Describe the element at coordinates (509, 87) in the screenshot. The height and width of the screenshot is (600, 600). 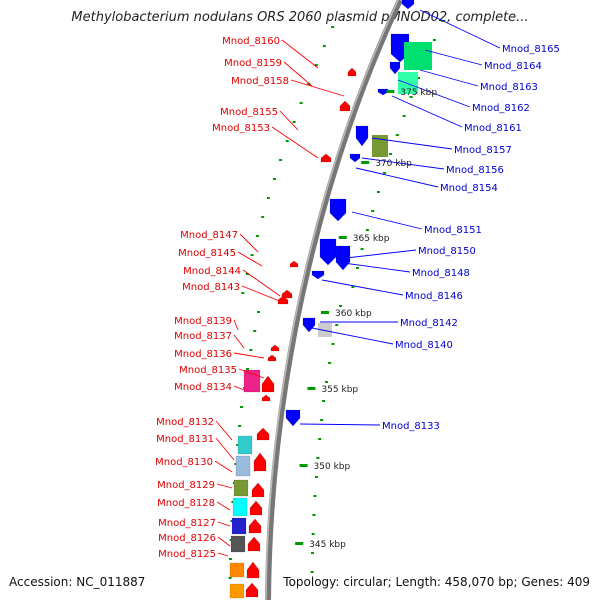
I see `label-mnod-8163: Mnod_8163` at that location.